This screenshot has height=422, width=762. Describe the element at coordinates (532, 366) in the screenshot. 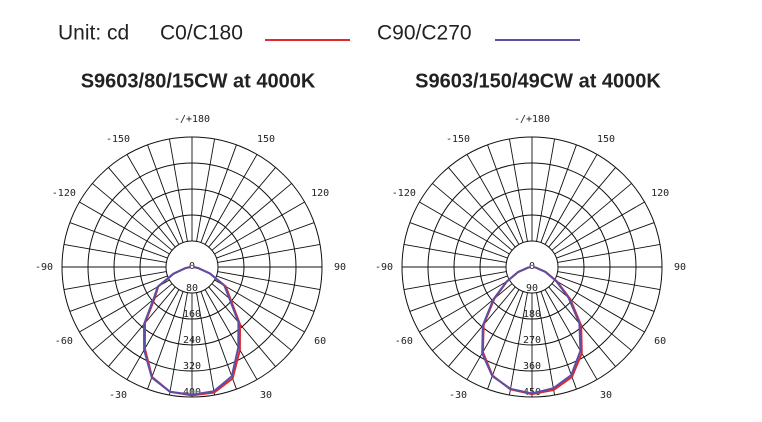

I see `radial-tick-label: 360` at that location.